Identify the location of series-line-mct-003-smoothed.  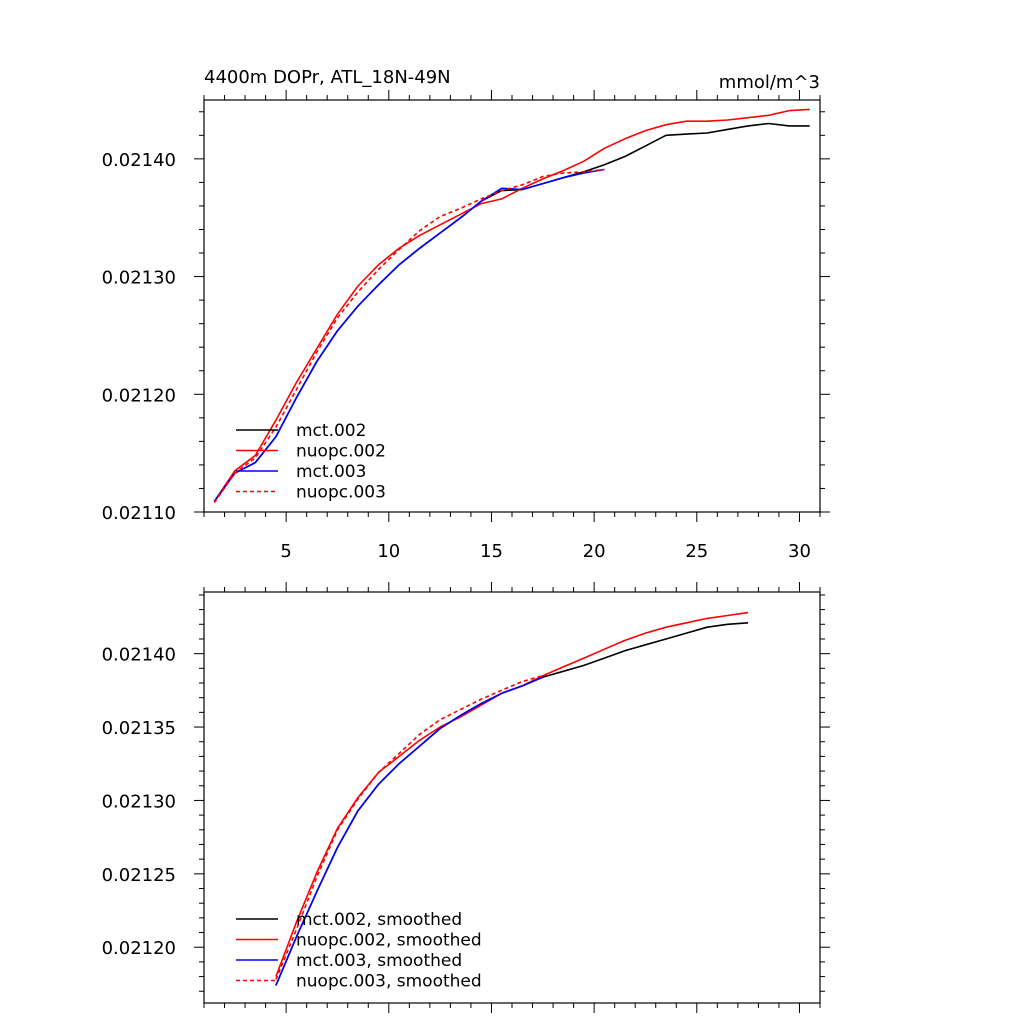
(409, 831).